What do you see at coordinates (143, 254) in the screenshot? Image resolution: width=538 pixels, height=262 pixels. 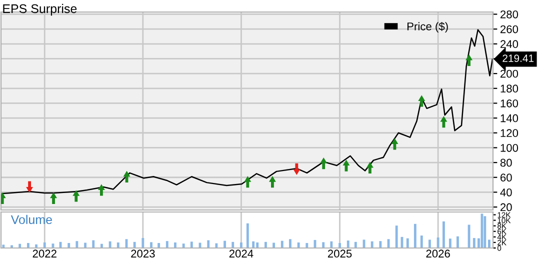 I see `x-tick-label: 2023` at bounding box center [143, 254].